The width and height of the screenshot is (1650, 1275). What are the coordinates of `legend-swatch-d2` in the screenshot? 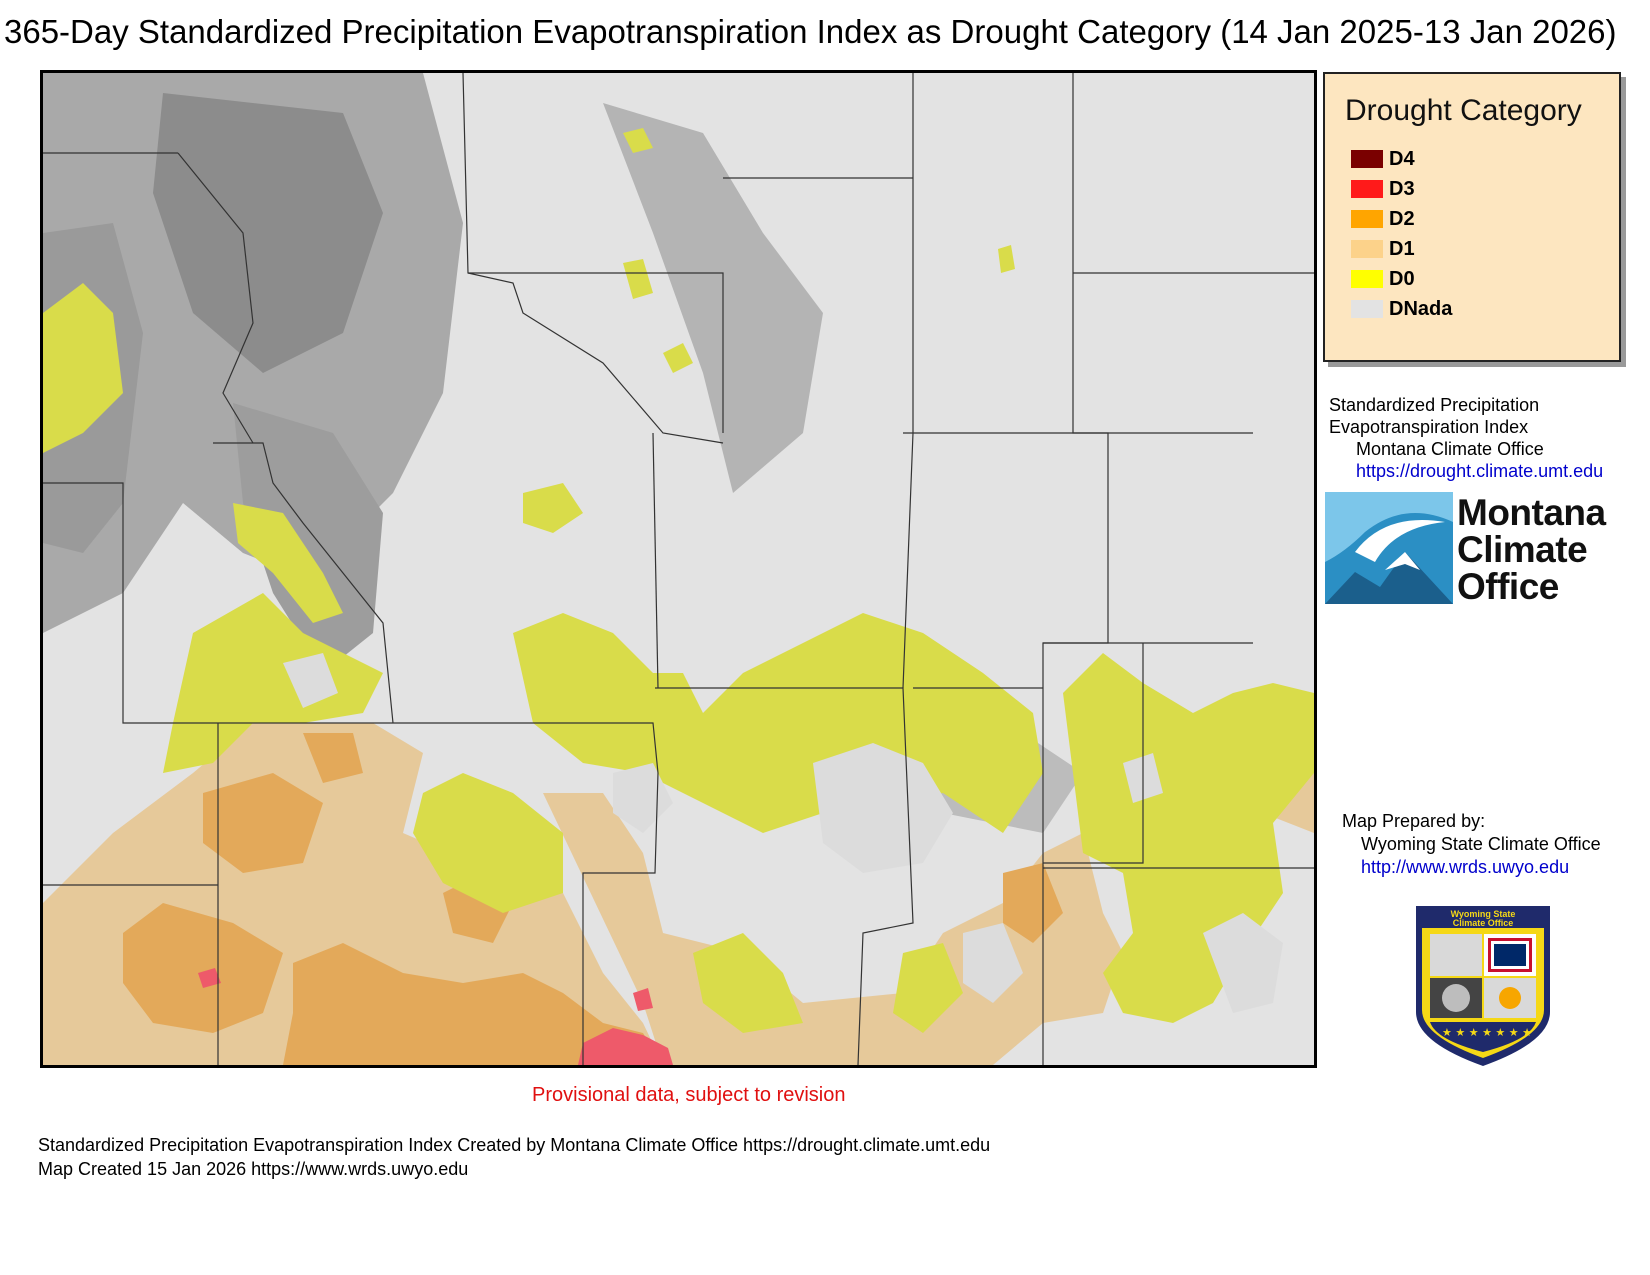 It's located at (1367, 219).